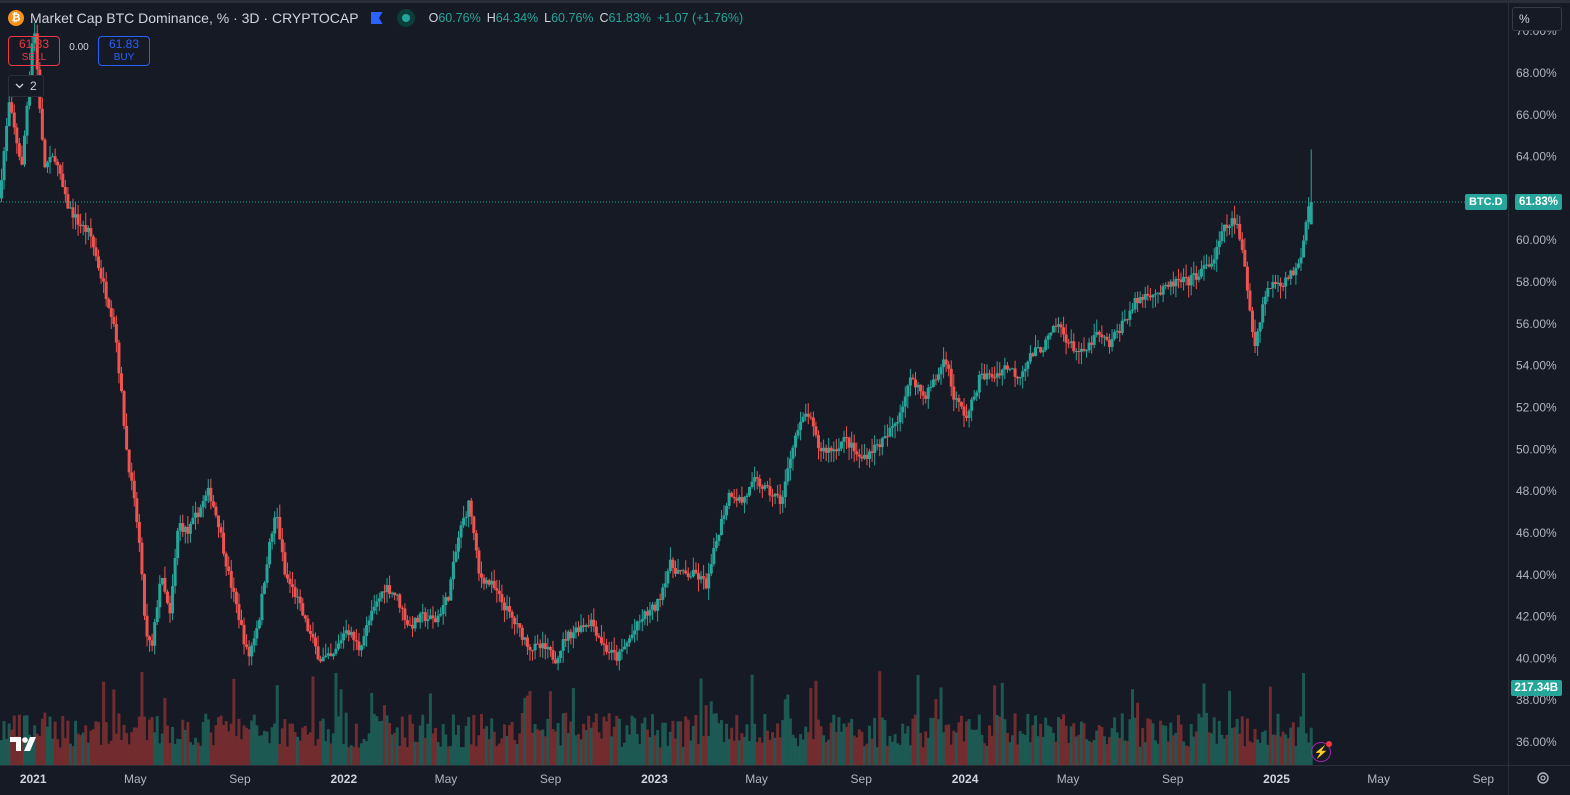  Describe the element at coordinates (1173, 779) in the screenshot. I see `x-tick-label: Sep` at that location.